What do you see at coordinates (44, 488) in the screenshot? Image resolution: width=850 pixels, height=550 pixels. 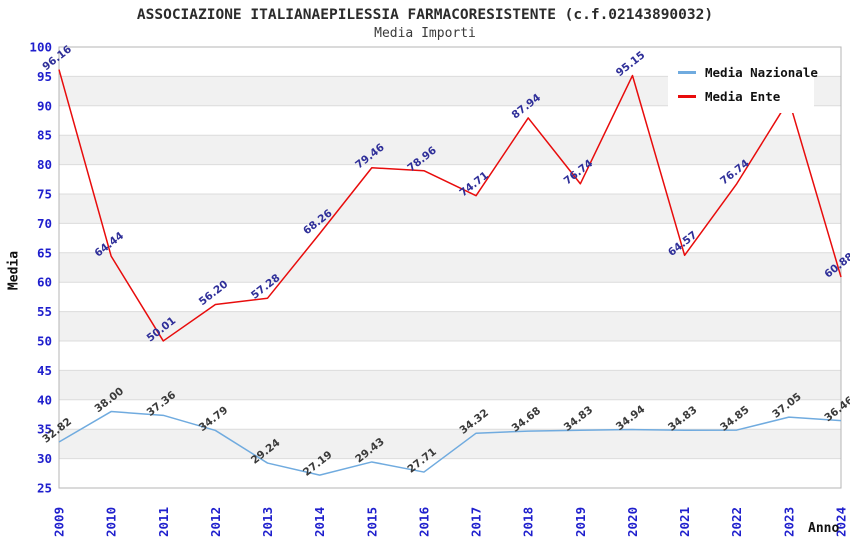 I see `y-tick-label: 25` at bounding box center [44, 488].